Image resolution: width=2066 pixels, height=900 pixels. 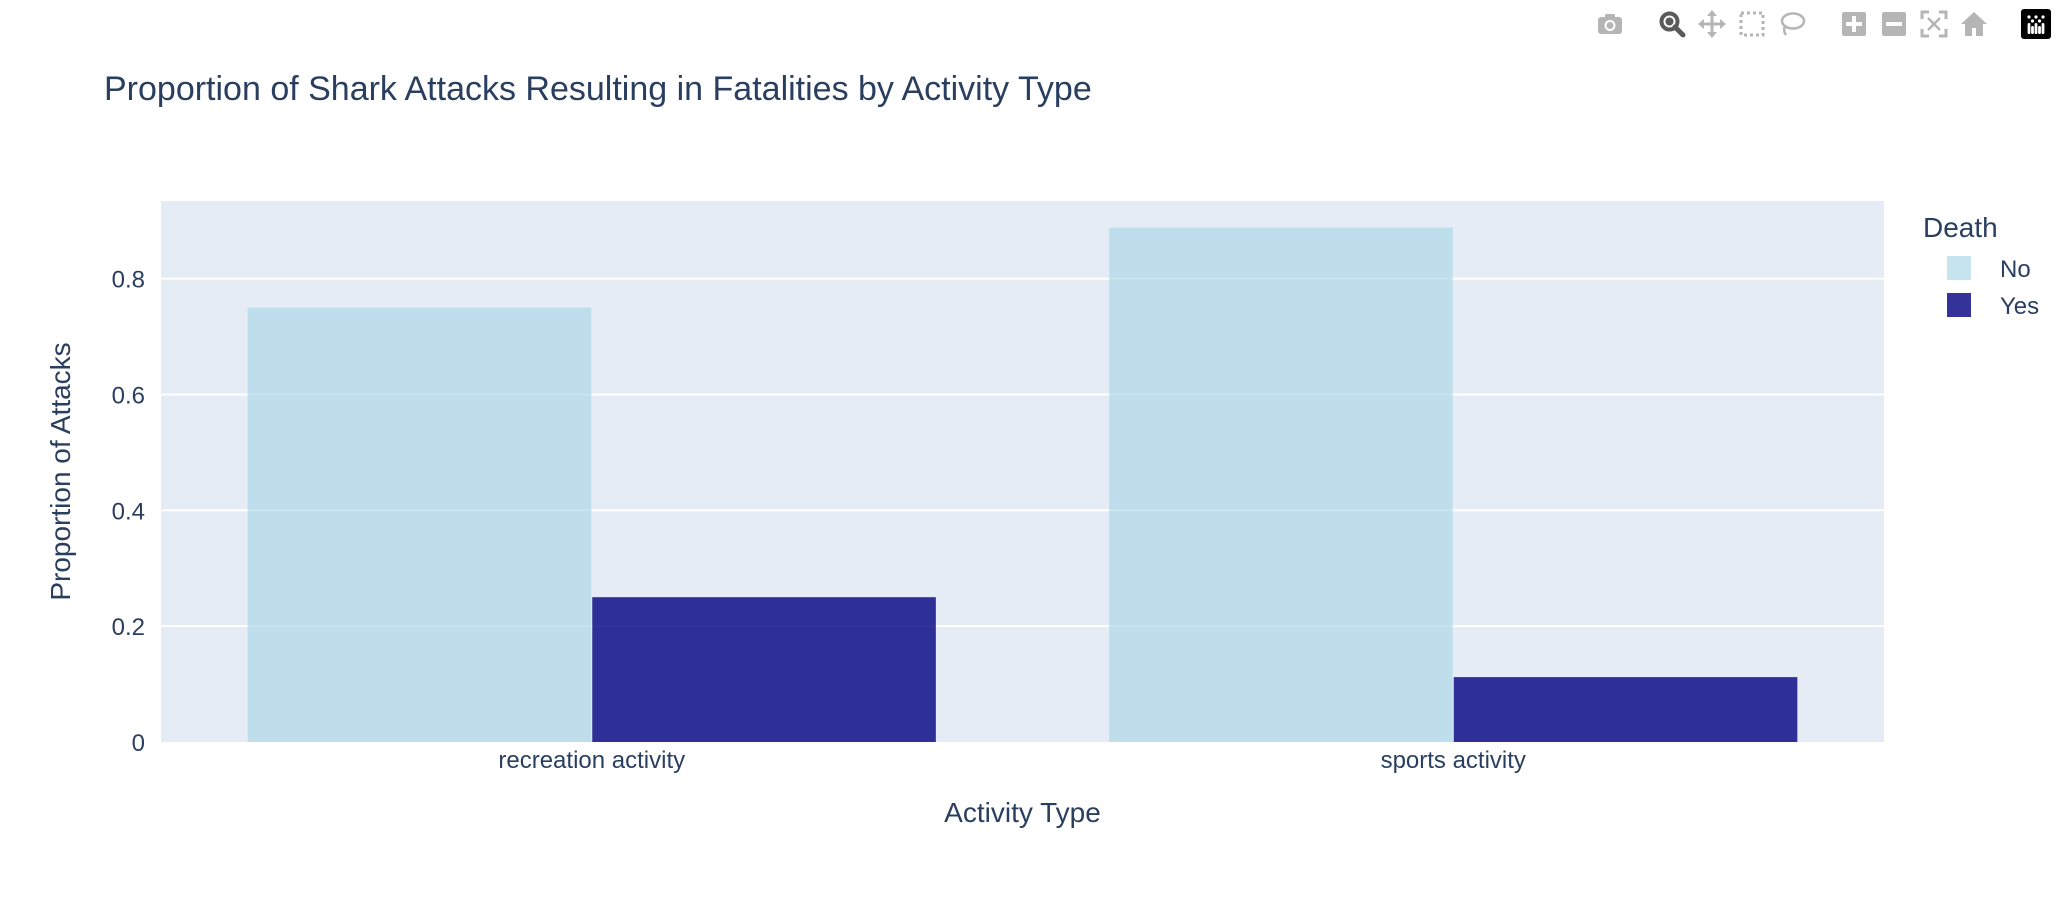 What do you see at coordinates (1854, 24) in the screenshot?
I see `zoom-in-icon` at bounding box center [1854, 24].